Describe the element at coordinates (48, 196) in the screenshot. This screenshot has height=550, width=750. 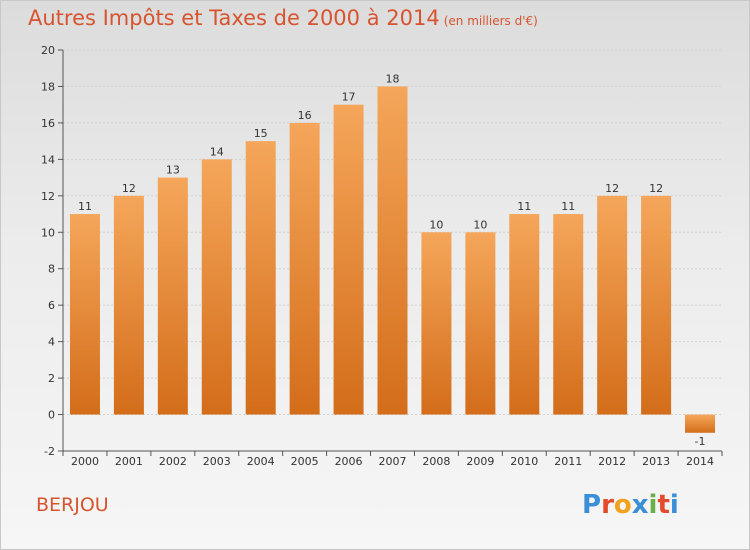
I see `y-tick-label: 12` at that location.